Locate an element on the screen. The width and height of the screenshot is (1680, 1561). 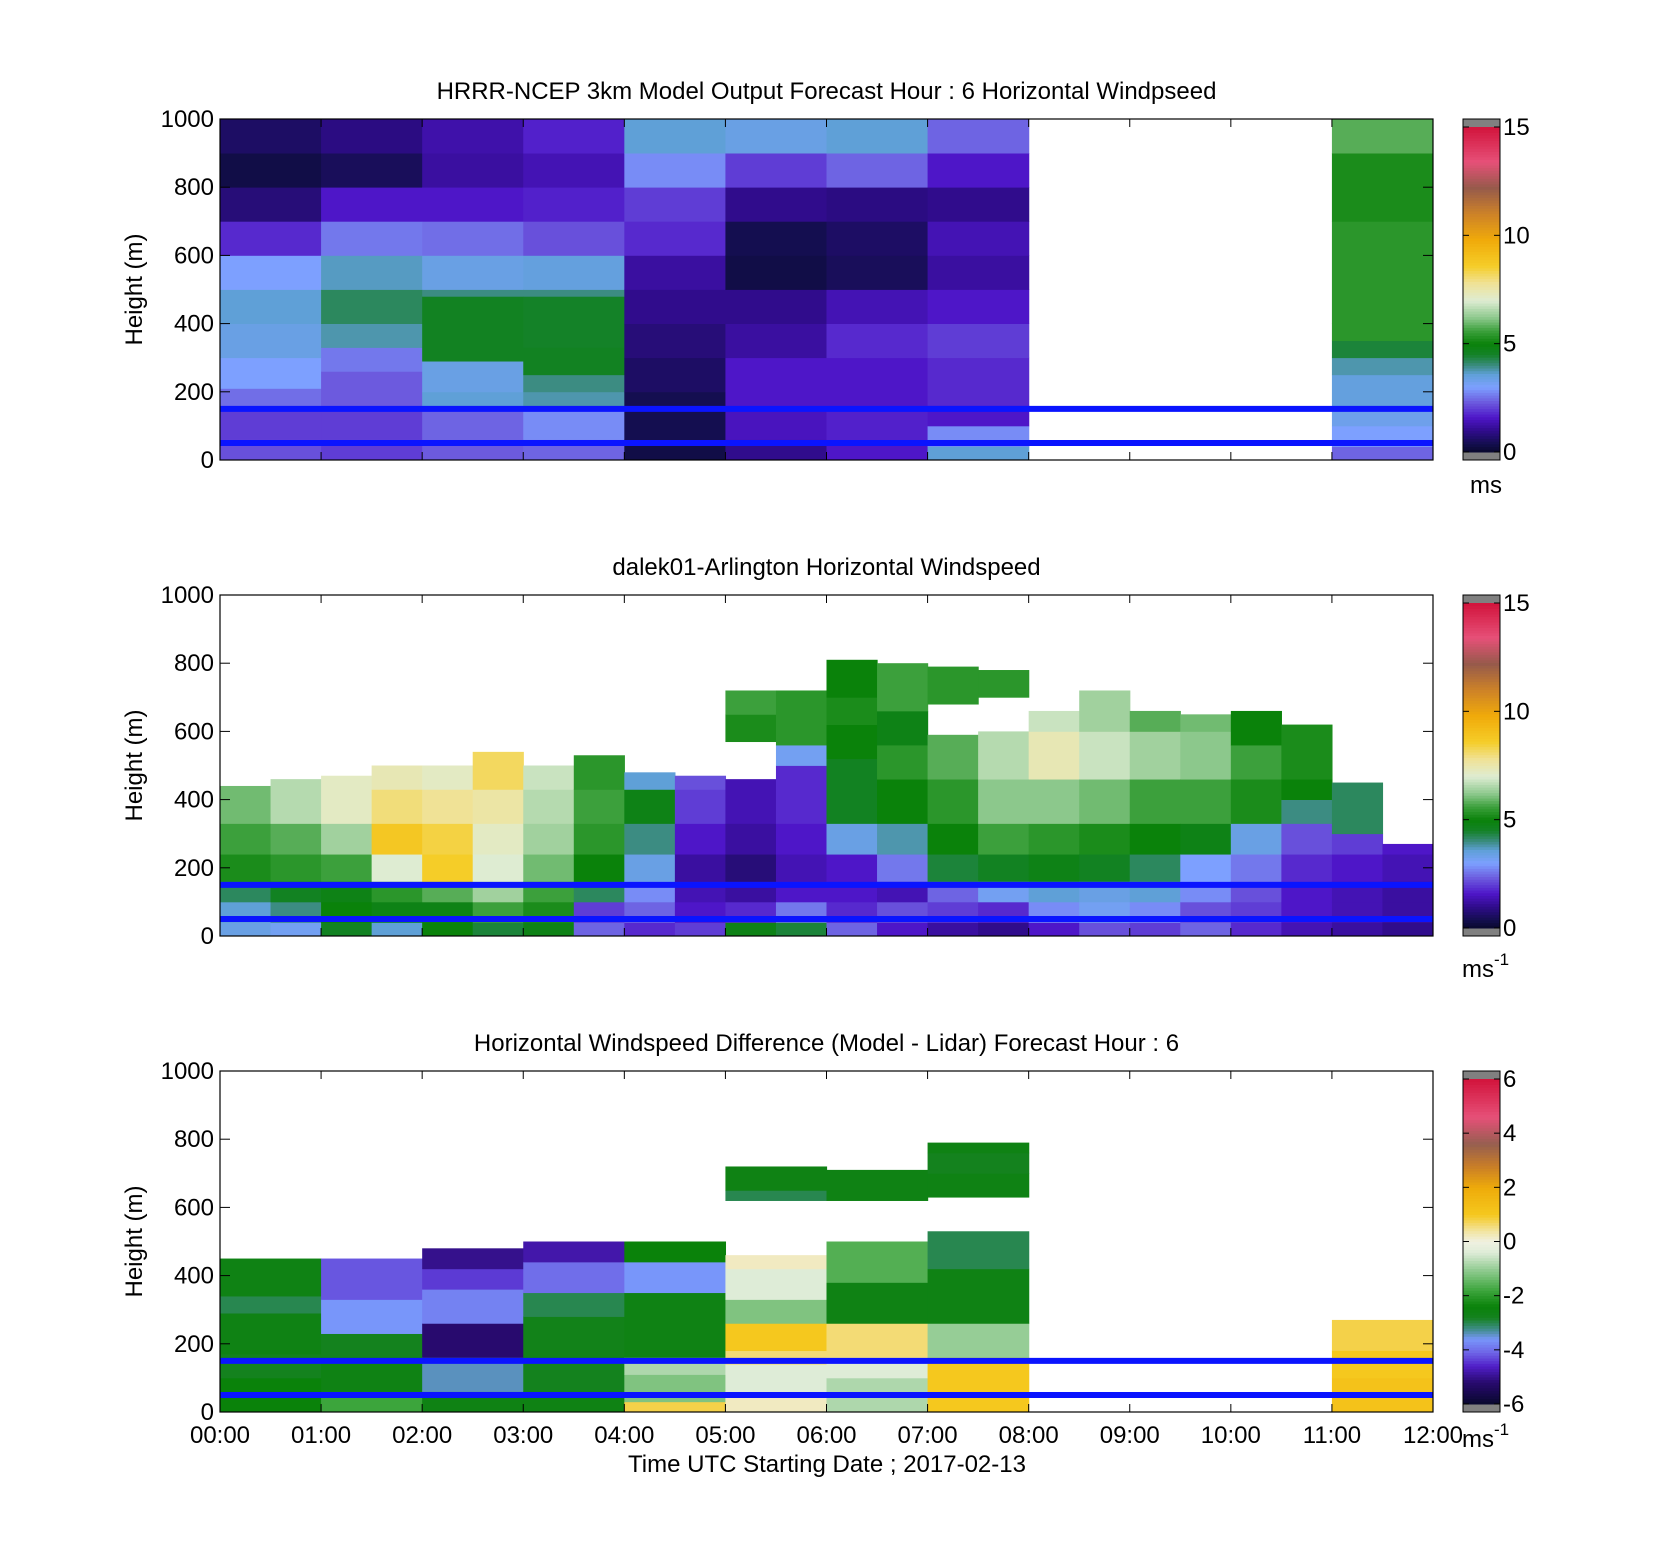
panel-title: dalek01-Arlington Horizontal Windspeed is located at coordinates (826, 567).